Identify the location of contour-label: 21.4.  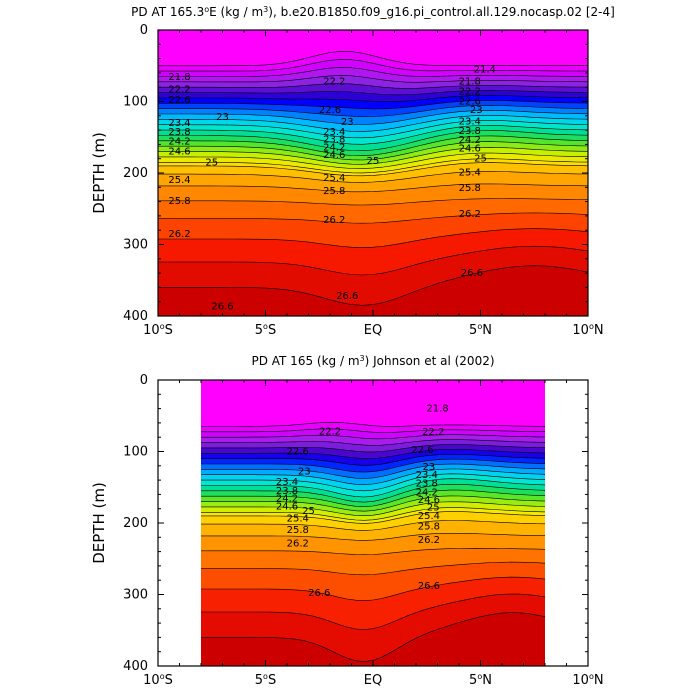
(485, 69).